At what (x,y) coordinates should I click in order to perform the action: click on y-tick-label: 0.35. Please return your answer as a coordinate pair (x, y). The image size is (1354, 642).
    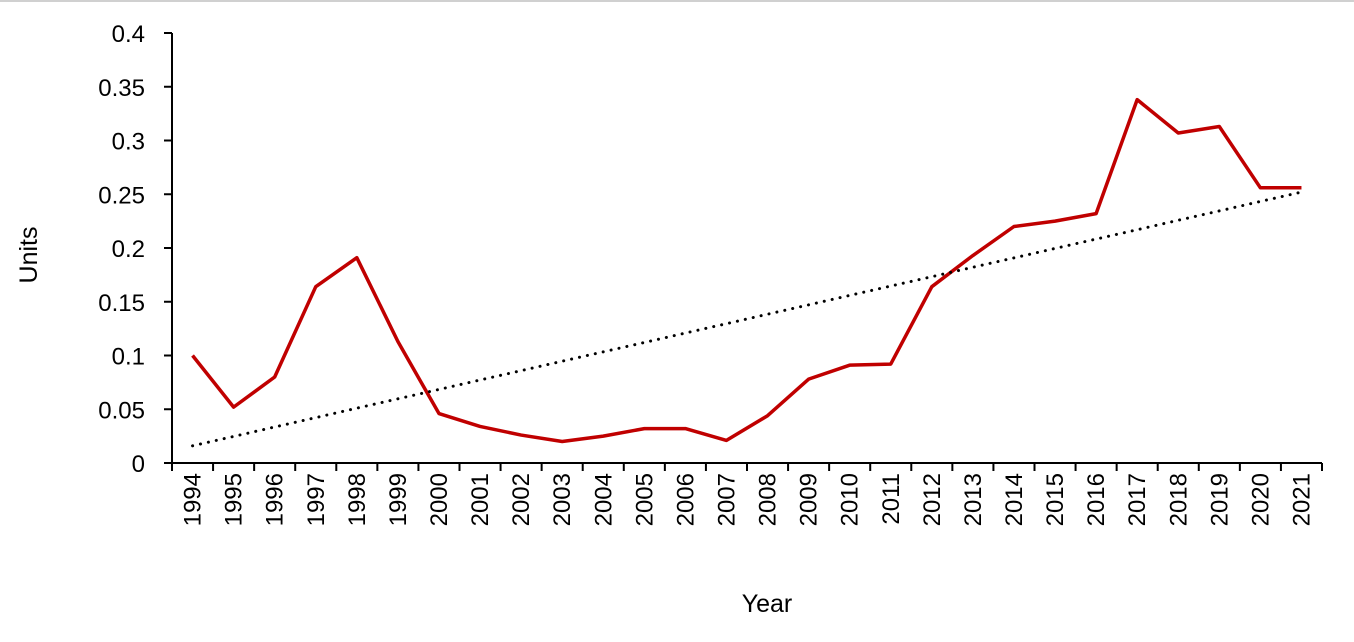
    Looking at the image, I should click on (121, 88).